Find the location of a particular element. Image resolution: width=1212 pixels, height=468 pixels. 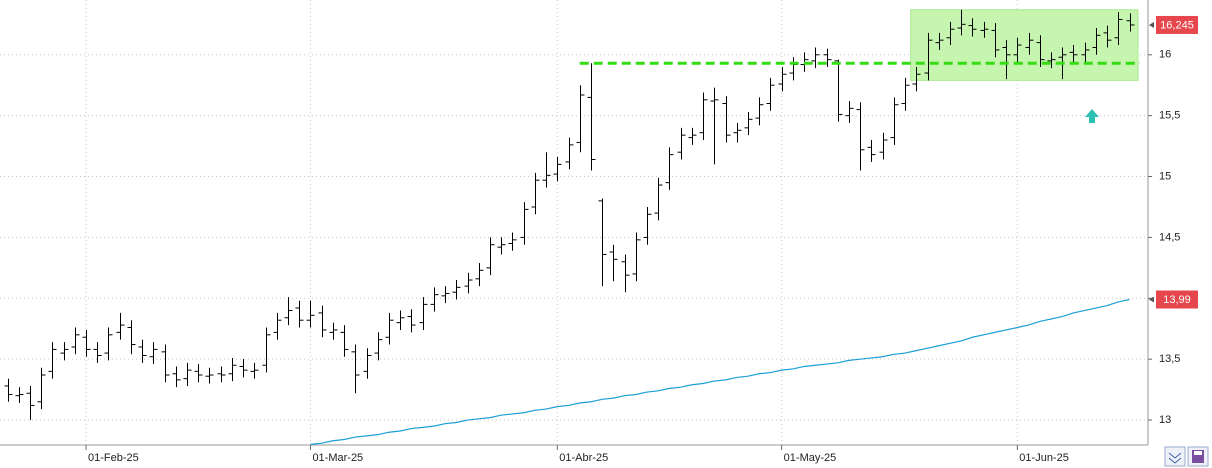

last-value-label: 16,245 is located at coordinates (1177, 25).